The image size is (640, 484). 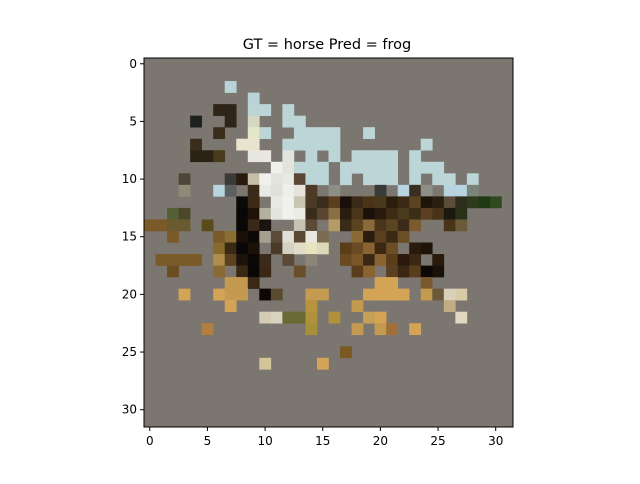 What do you see at coordinates (380, 441) in the screenshot?
I see `x-tick-label: 20` at bounding box center [380, 441].